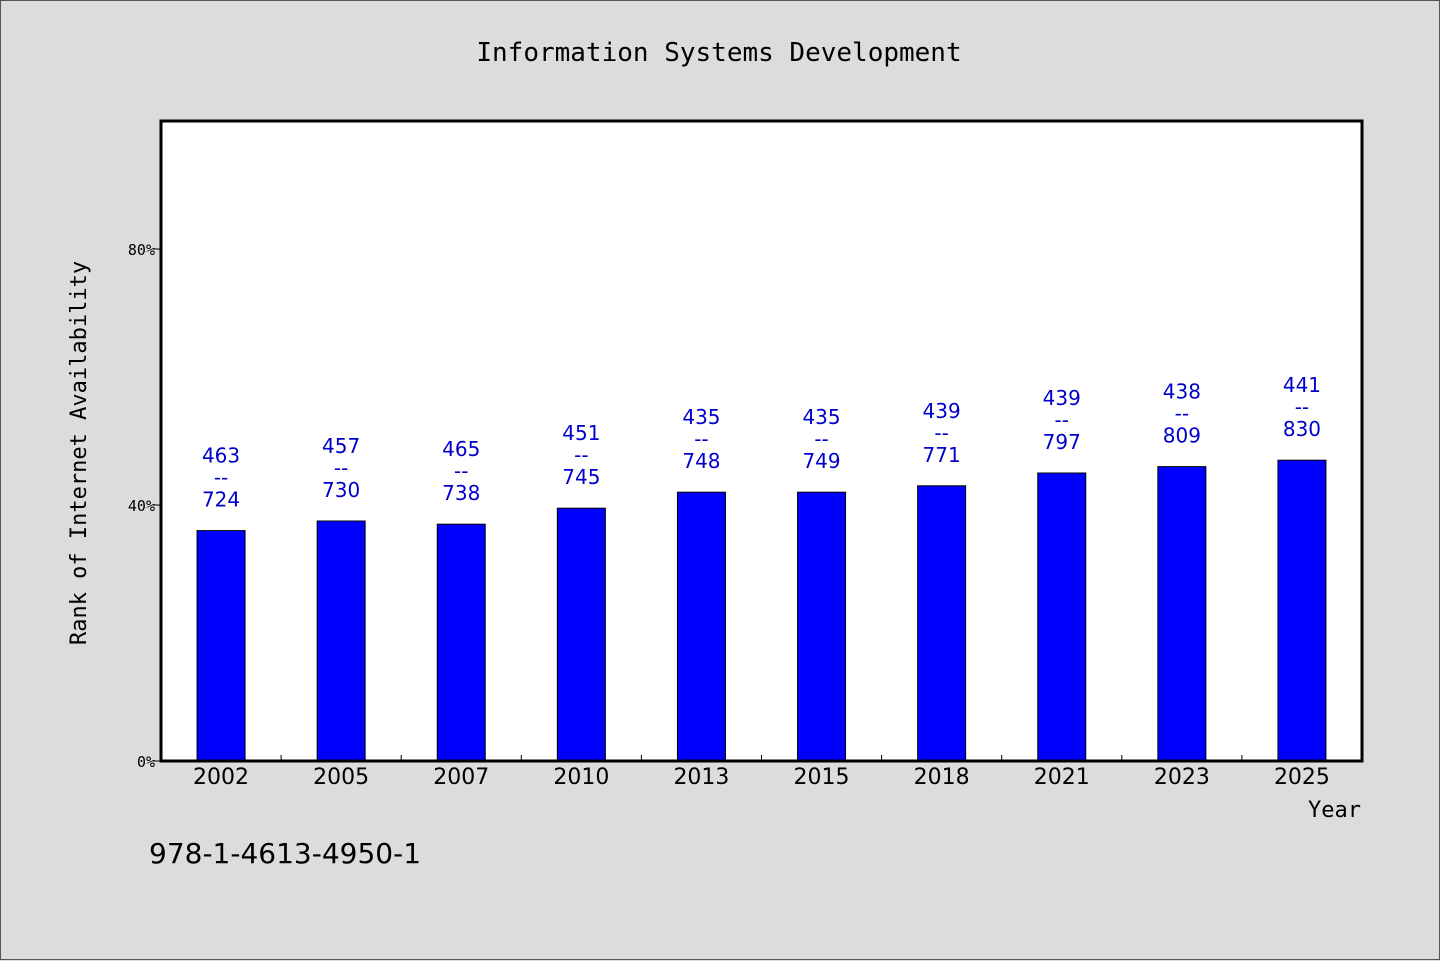 The height and width of the screenshot is (961, 1440). I want to click on y-axis-ticks: 0% 40% 80%, so click(144, 506).